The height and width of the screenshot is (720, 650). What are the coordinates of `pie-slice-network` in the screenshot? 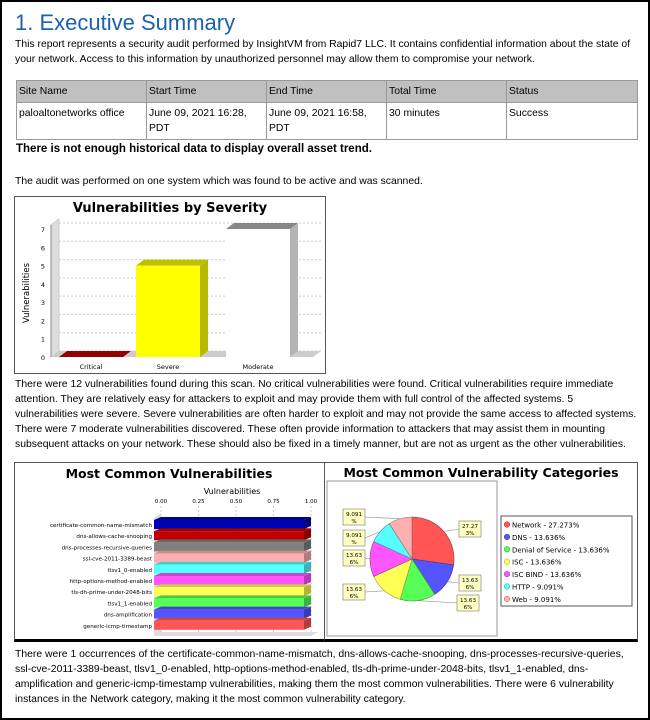 It's located at (433, 541).